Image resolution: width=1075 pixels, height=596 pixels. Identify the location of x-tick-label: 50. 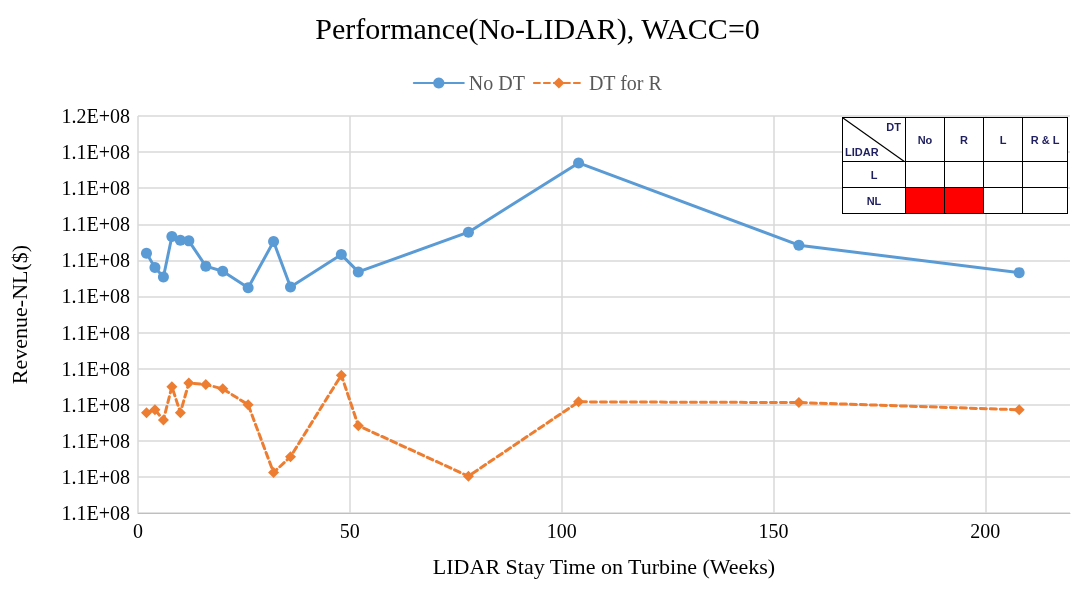
(349, 531).